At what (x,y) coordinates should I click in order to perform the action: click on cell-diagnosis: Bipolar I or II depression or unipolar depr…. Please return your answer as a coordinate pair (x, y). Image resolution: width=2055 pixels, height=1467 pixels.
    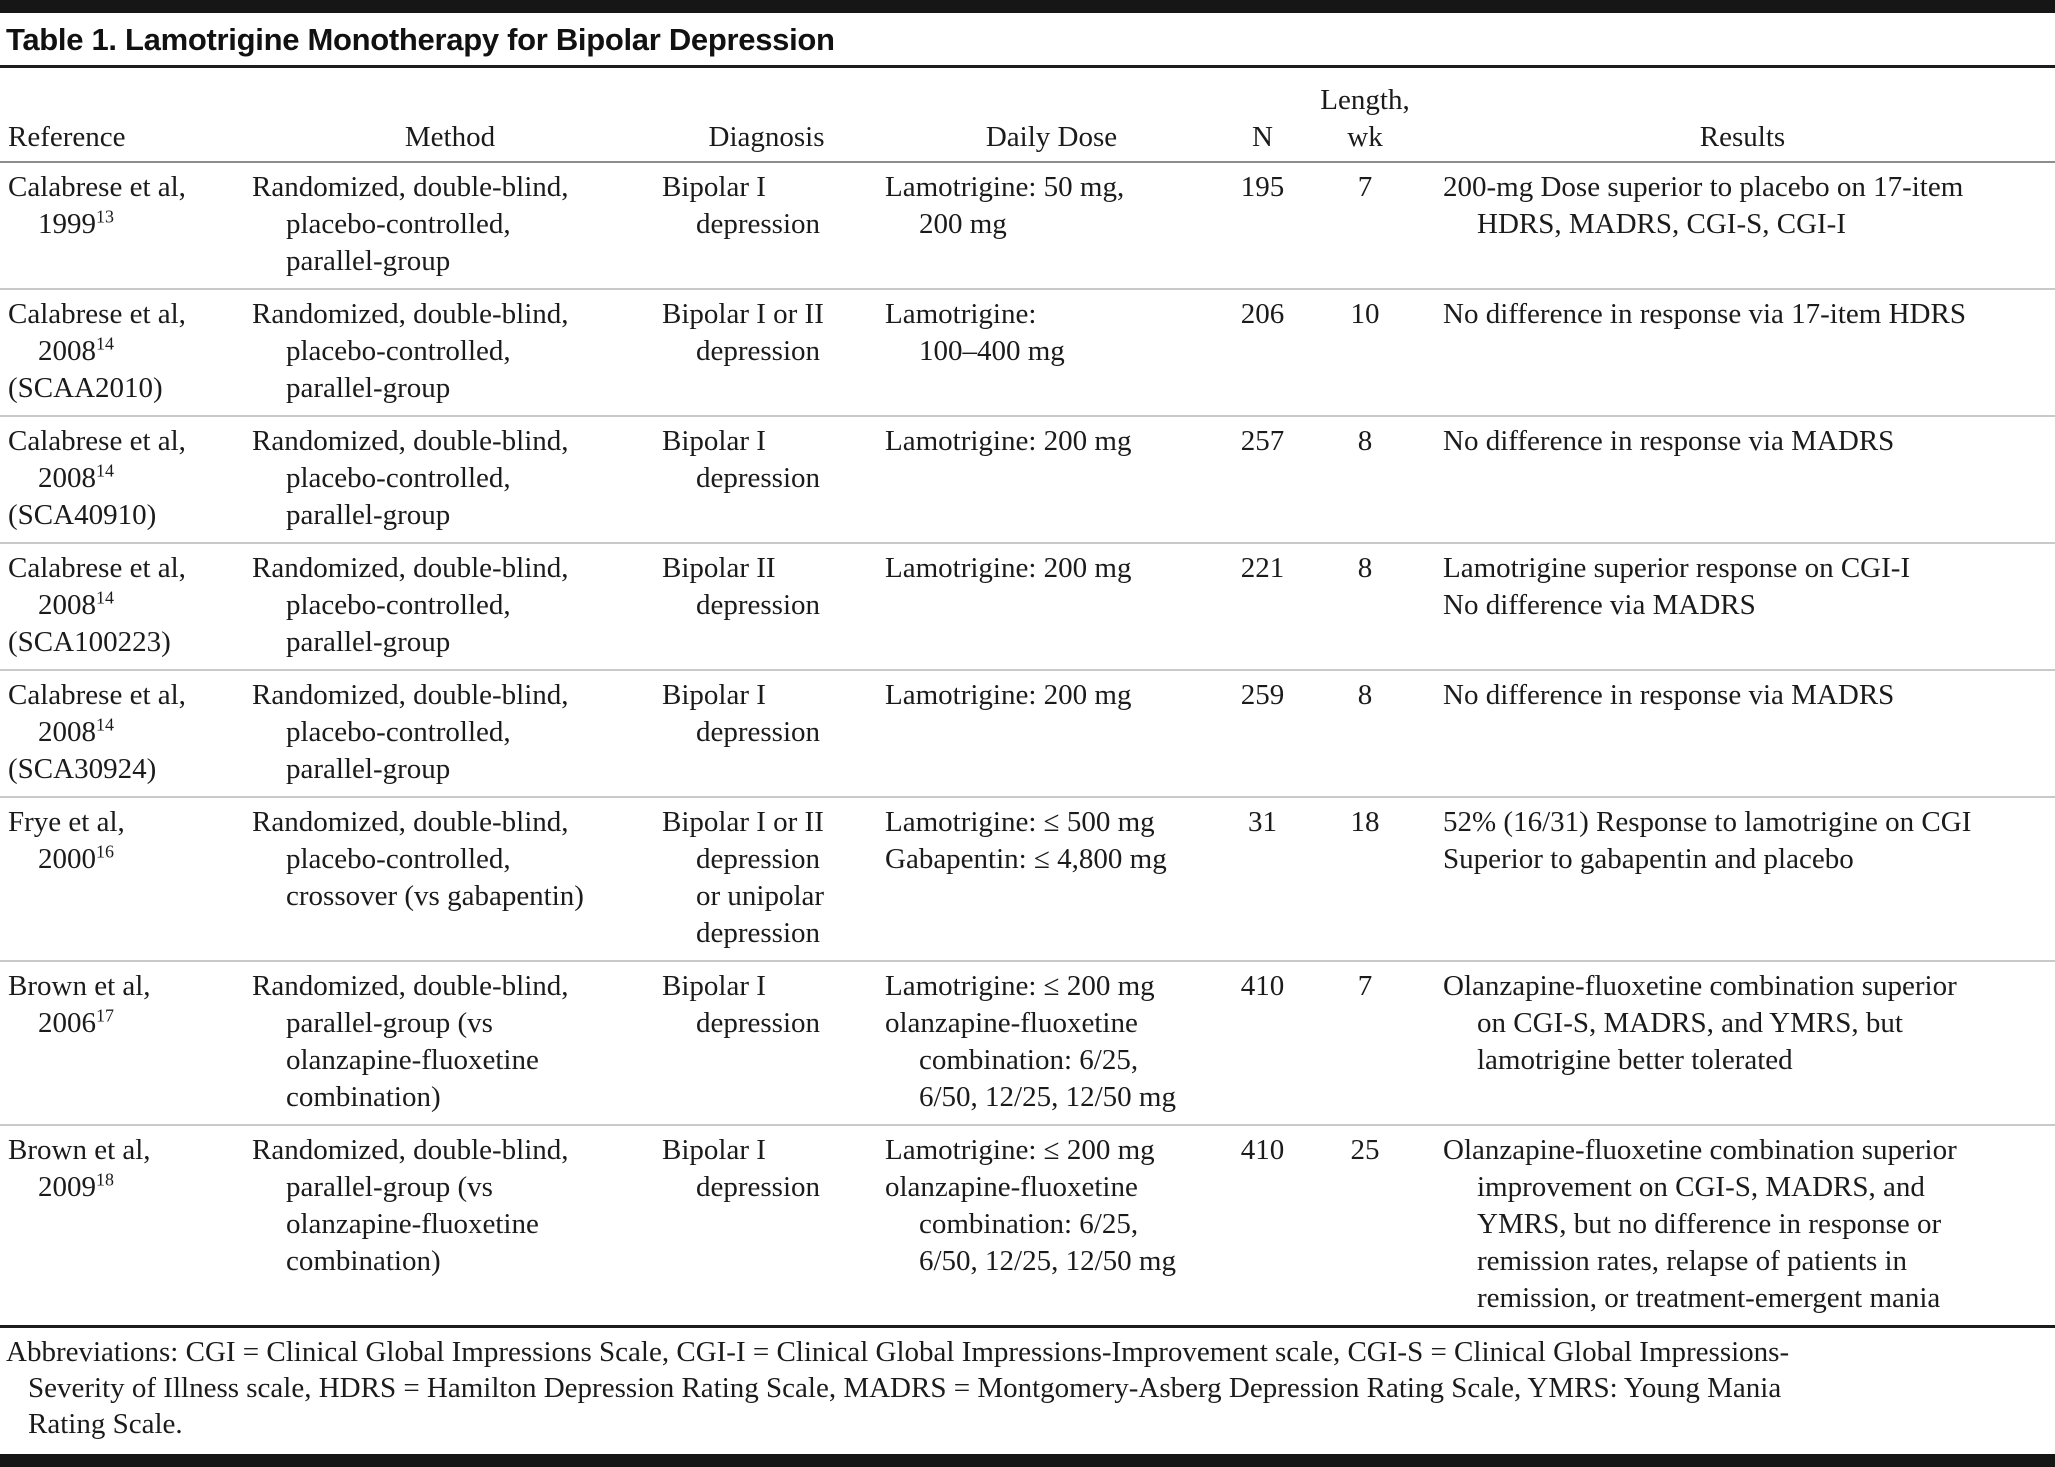
    Looking at the image, I should click on (766, 878).